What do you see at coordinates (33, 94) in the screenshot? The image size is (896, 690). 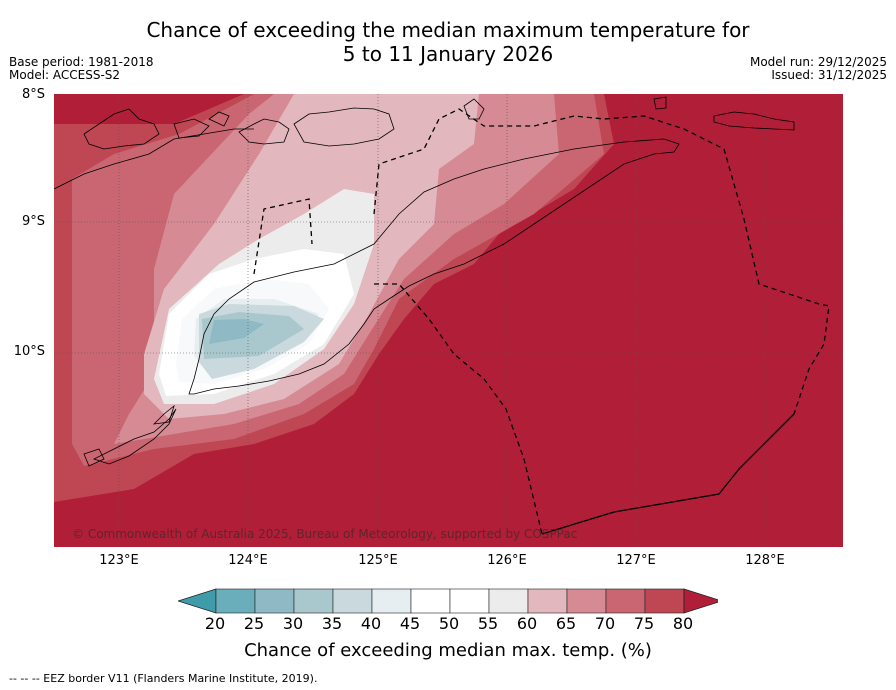 I see `lat-label-8s: 8°S` at bounding box center [33, 94].